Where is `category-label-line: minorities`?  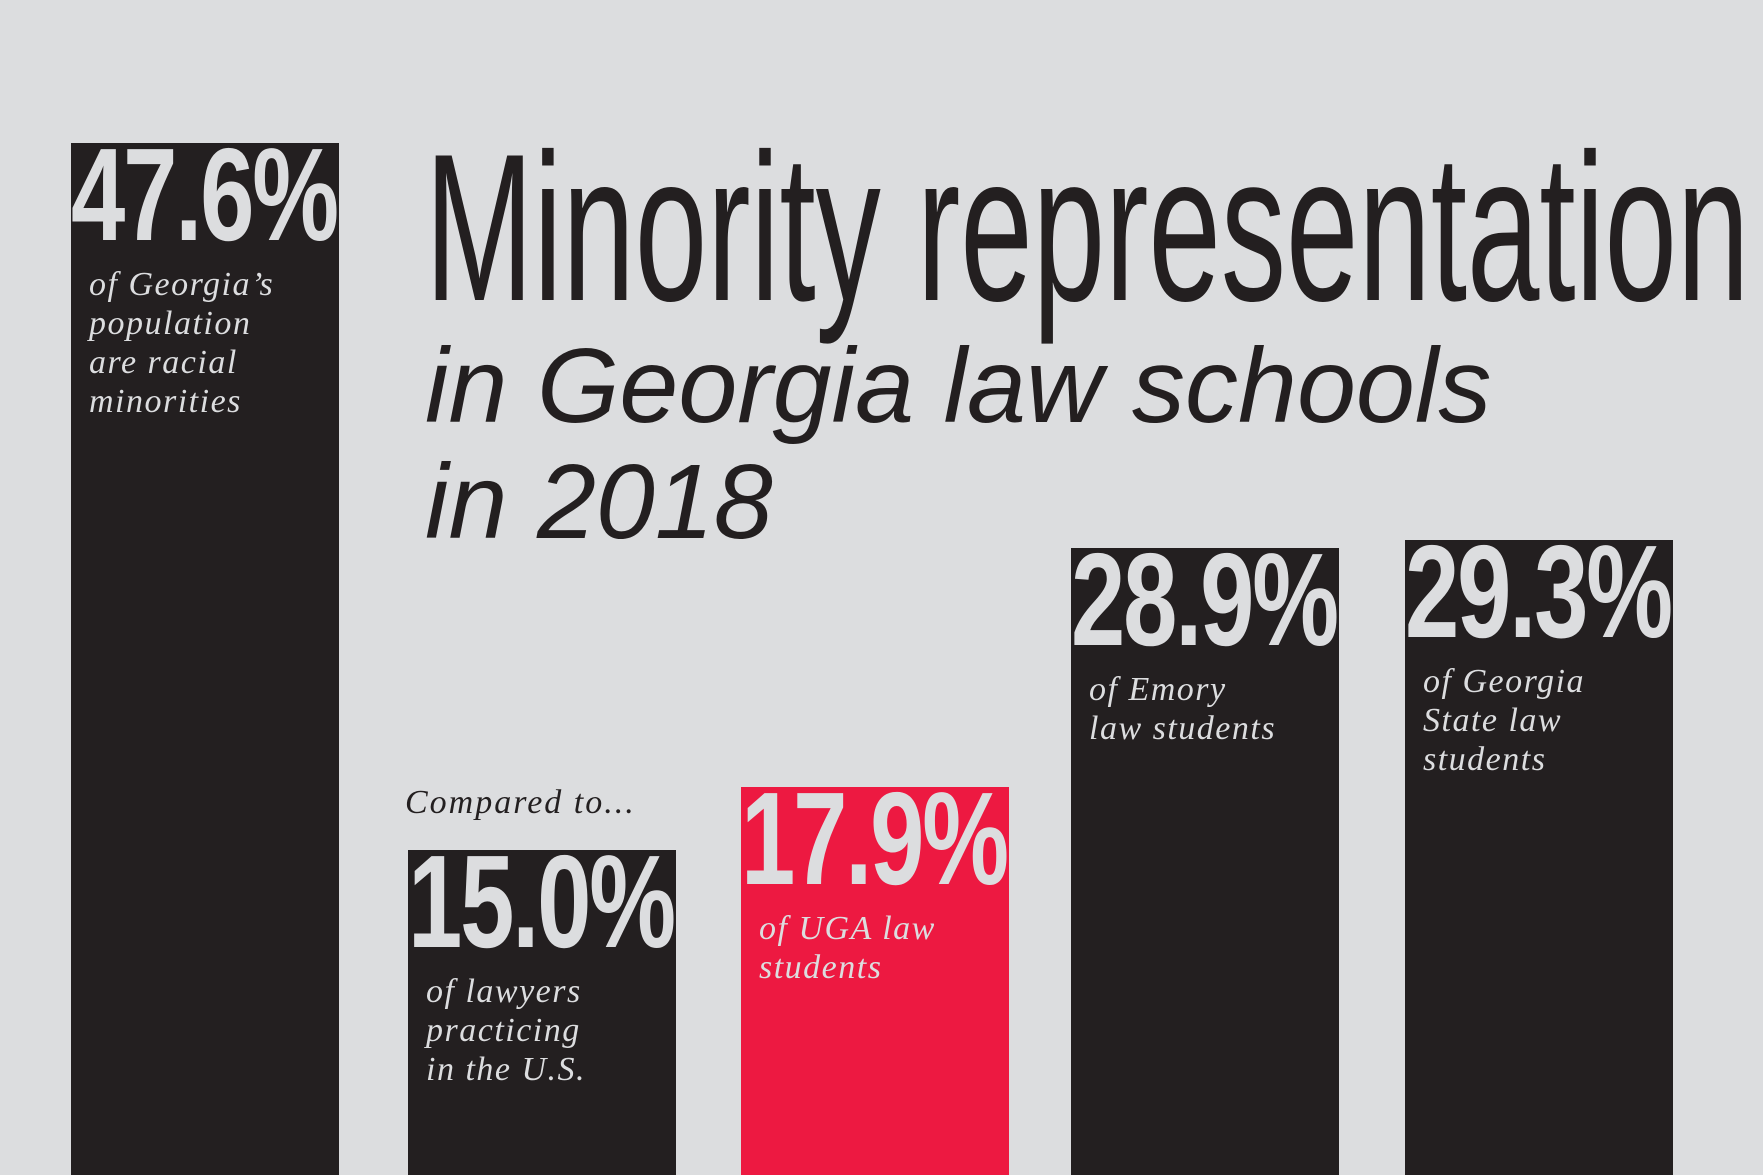
category-label-line: minorities is located at coordinates (165, 401).